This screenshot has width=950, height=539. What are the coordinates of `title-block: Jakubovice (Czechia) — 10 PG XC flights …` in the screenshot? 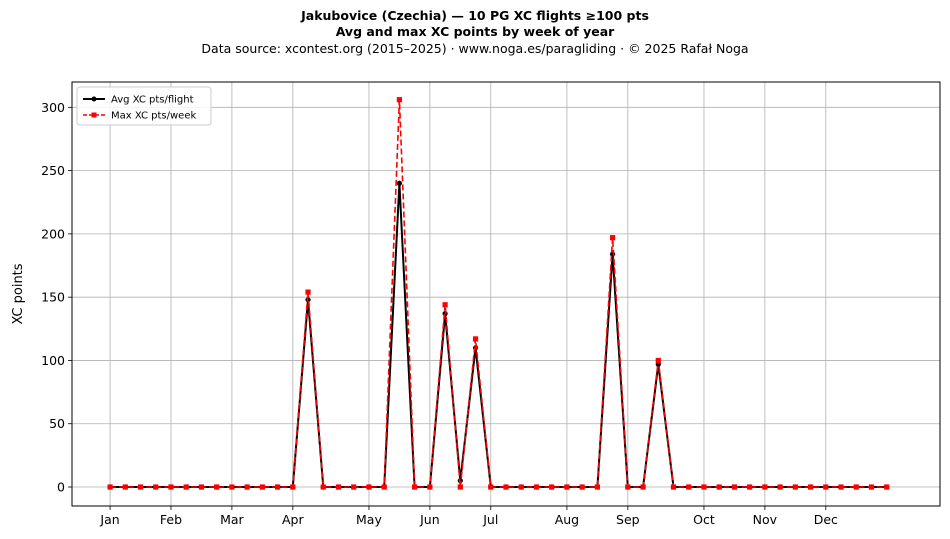 It's located at (475, 32).